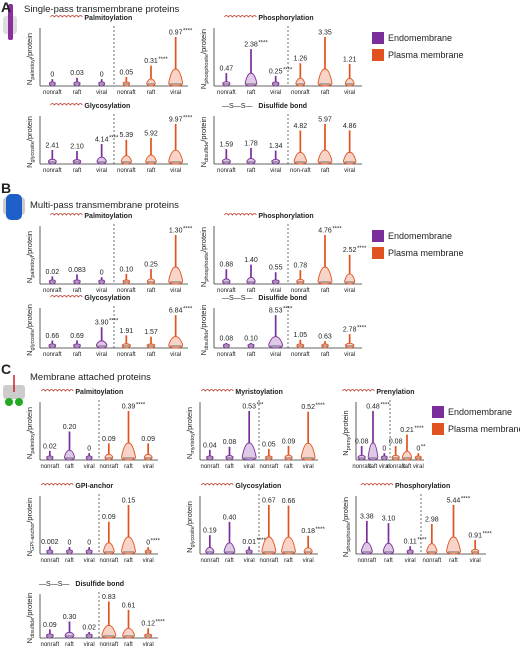  What do you see at coordinates (30, 330) in the screenshot?
I see `y-axis-label: Nglycosite/protein` at bounding box center [30, 330].